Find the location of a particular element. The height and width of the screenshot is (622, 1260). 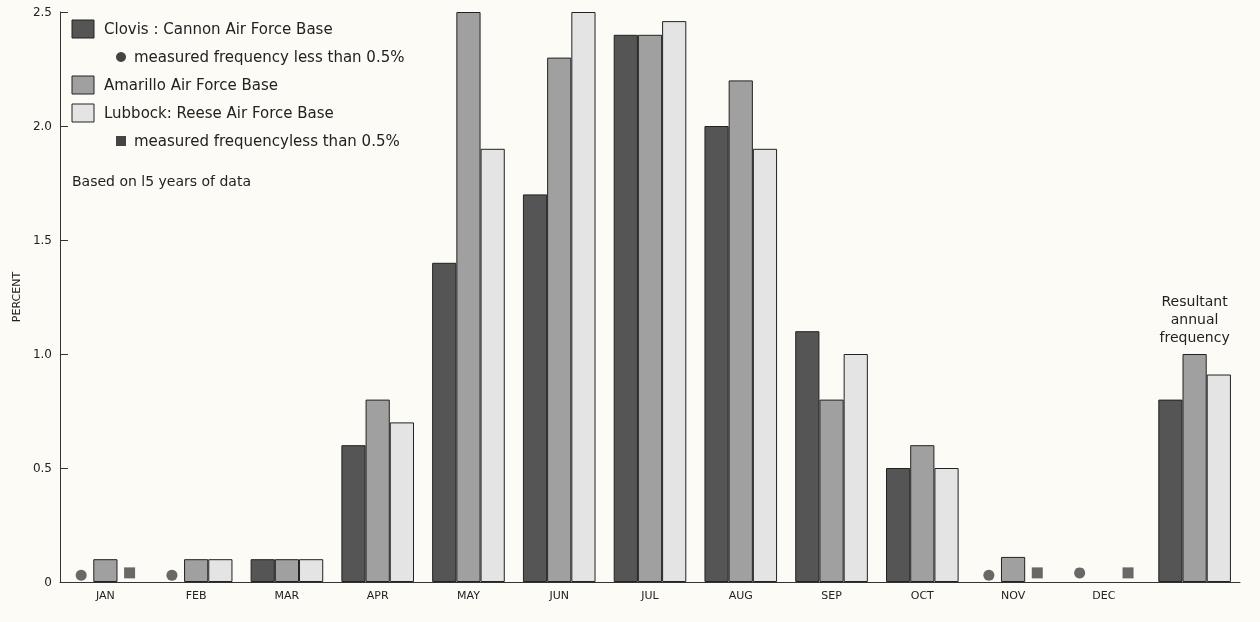

y-tick-label: 1.0 is located at coordinates (42, 354).